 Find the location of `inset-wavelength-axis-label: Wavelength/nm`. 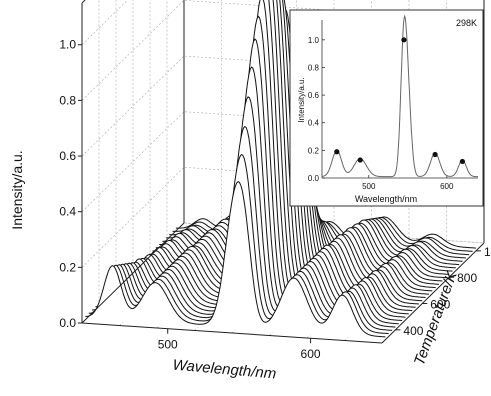

inset-wavelength-axis-label: Wavelength/nm is located at coordinates (386, 199).